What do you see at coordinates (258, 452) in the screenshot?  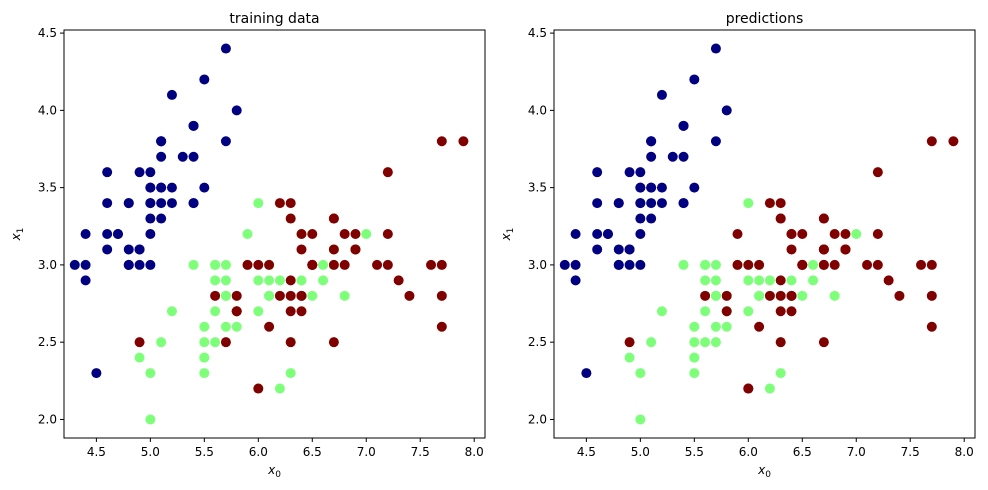 I see `x-tick-label: 6.0` at bounding box center [258, 452].